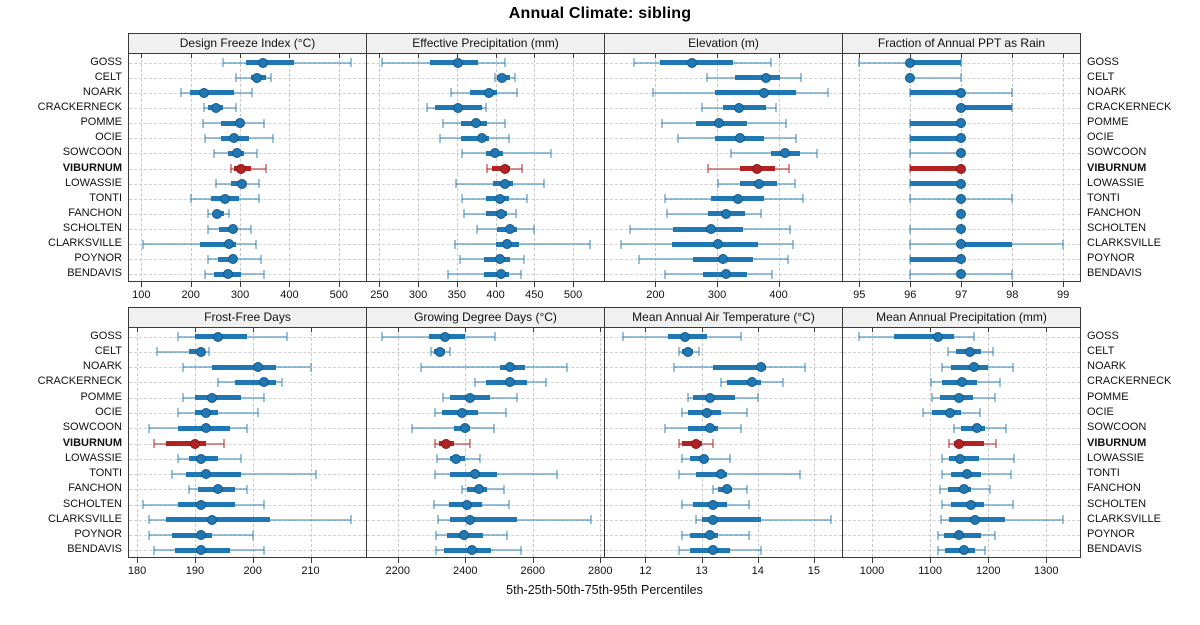 This screenshot has height=625, width=1200. I want to click on panel-header: Mean Annual Precipitation (mm), so click(961, 317).